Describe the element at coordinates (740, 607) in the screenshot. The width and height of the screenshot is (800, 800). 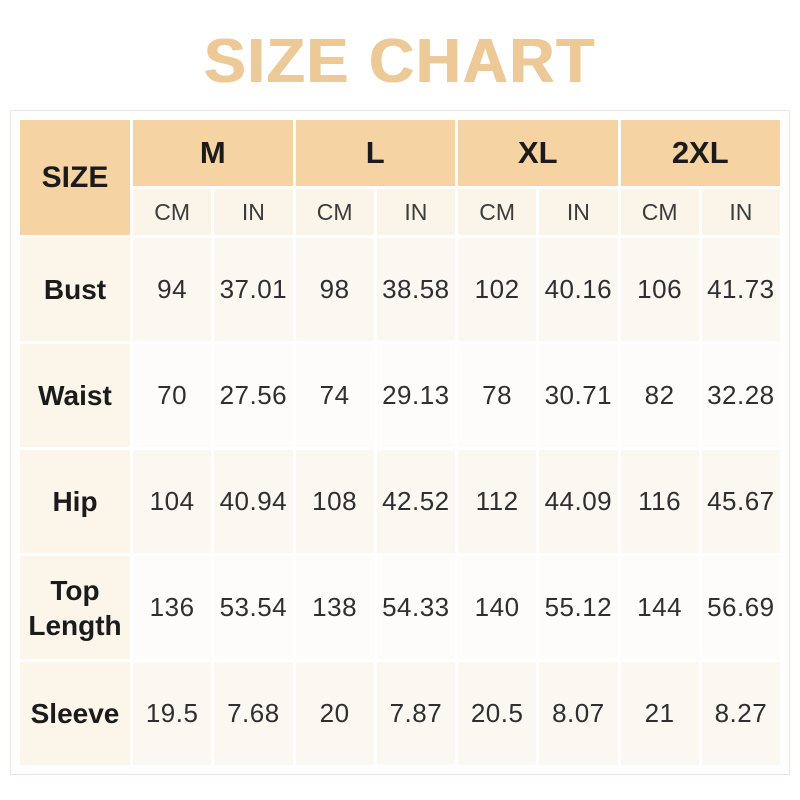
I see `cell-value: 56.69` at that location.